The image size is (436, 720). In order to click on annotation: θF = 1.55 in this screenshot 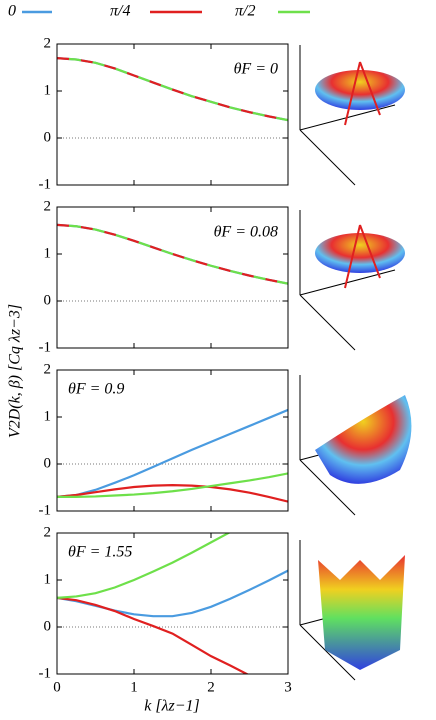, I will do `click(100, 552)`.